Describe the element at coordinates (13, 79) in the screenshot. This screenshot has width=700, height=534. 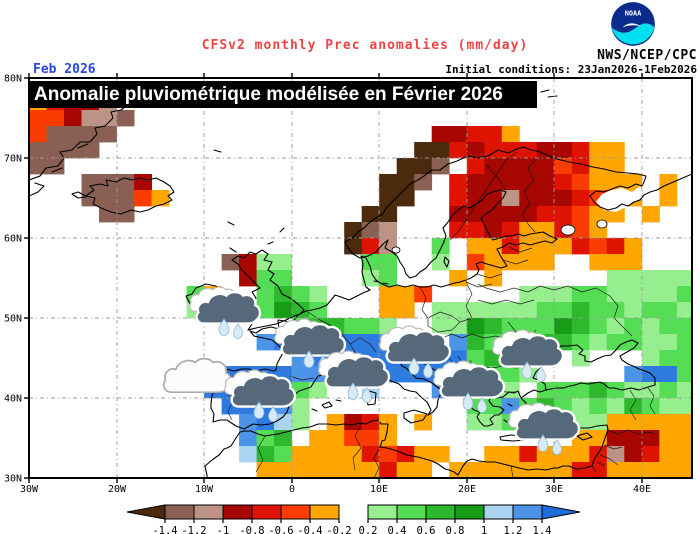
I see `lat-tick-label: 80N` at that location.